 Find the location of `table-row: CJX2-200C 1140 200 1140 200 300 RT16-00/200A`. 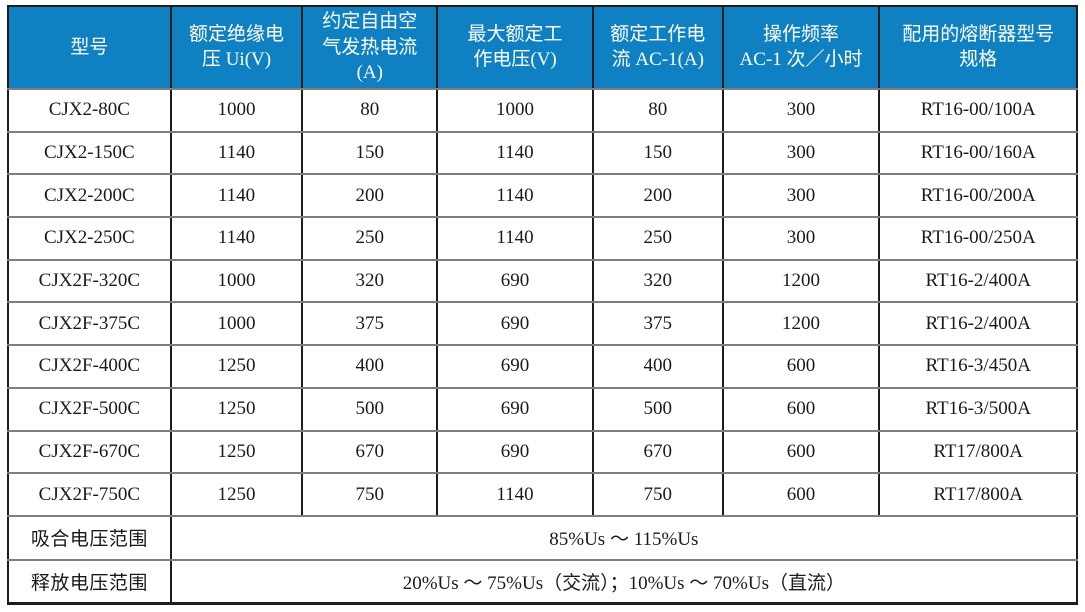

table-row: CJX2-200C 1140 200 1140 200 300 RT16-00/200A is located at coordinates (542, 196).